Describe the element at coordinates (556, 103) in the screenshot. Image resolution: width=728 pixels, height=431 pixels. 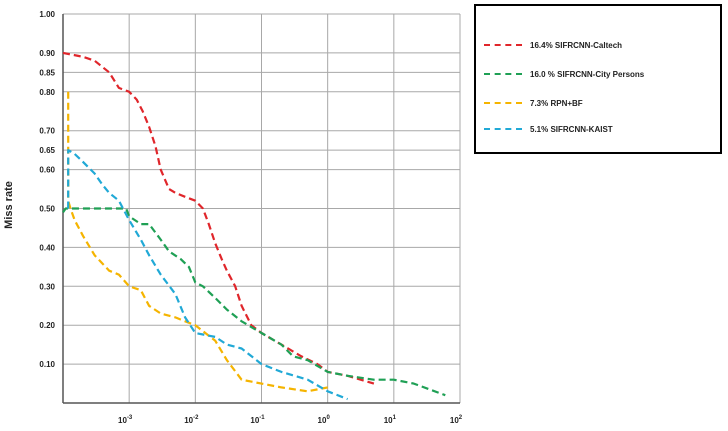
I see `legend-label: 7.3% RPN+BF` at that location.